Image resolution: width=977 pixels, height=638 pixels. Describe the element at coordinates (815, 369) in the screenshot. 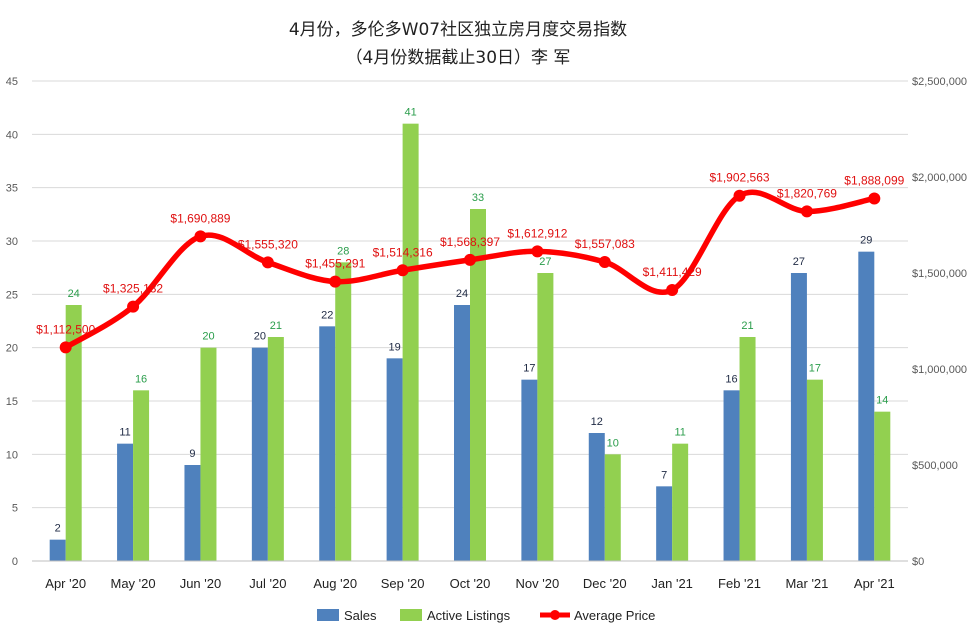

I see `active-listings-value-label: 17` at that location.